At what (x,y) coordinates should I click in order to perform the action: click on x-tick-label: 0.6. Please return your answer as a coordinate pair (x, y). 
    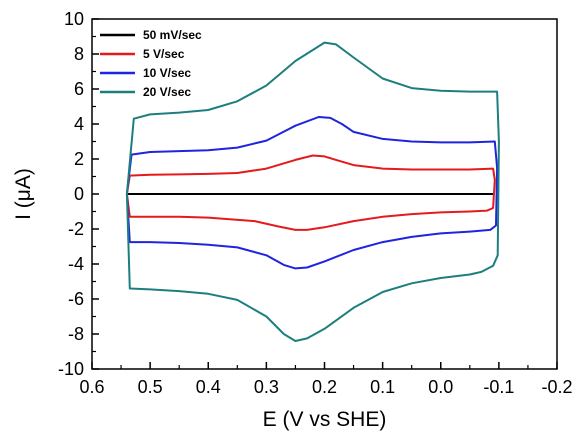
    Looking at the image, I should click on (91, 387).